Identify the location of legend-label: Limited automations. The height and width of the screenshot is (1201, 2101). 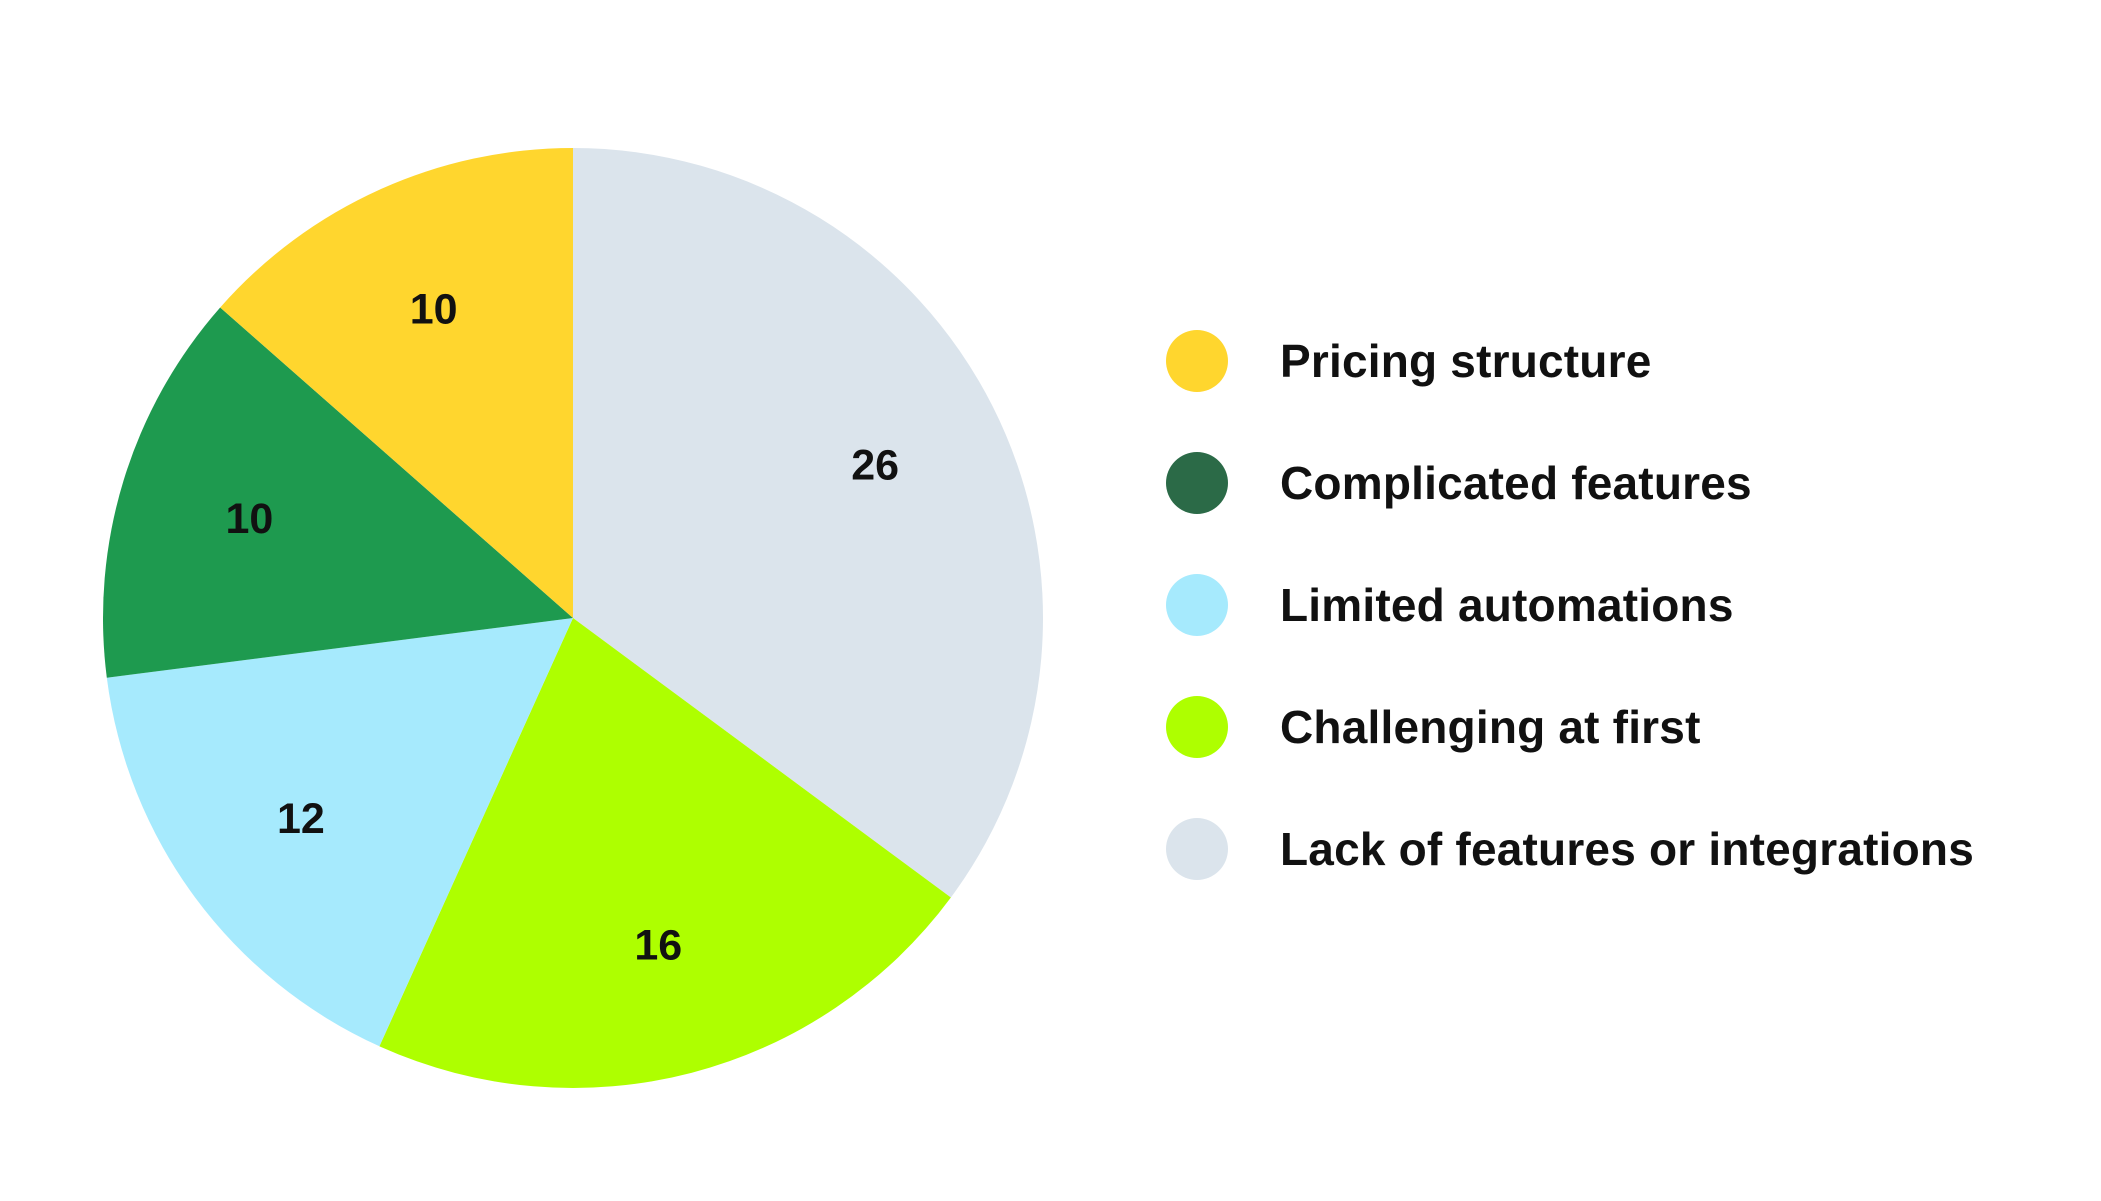
(1507, 605).